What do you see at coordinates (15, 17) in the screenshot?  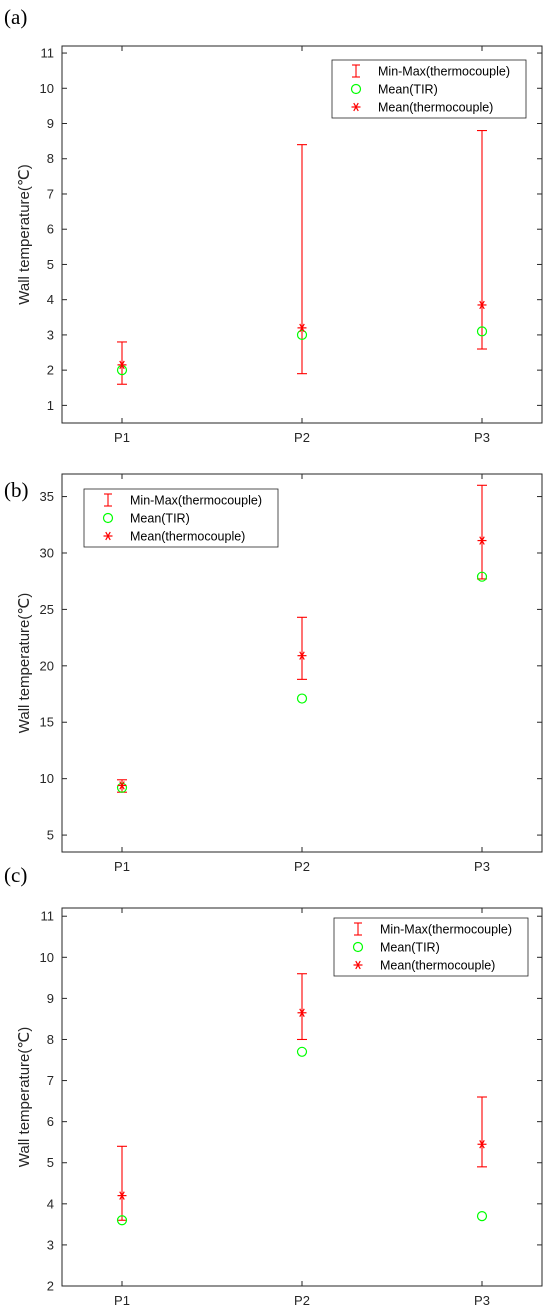 I see `panel-letter: (a)` at bounding box center [15, 17].